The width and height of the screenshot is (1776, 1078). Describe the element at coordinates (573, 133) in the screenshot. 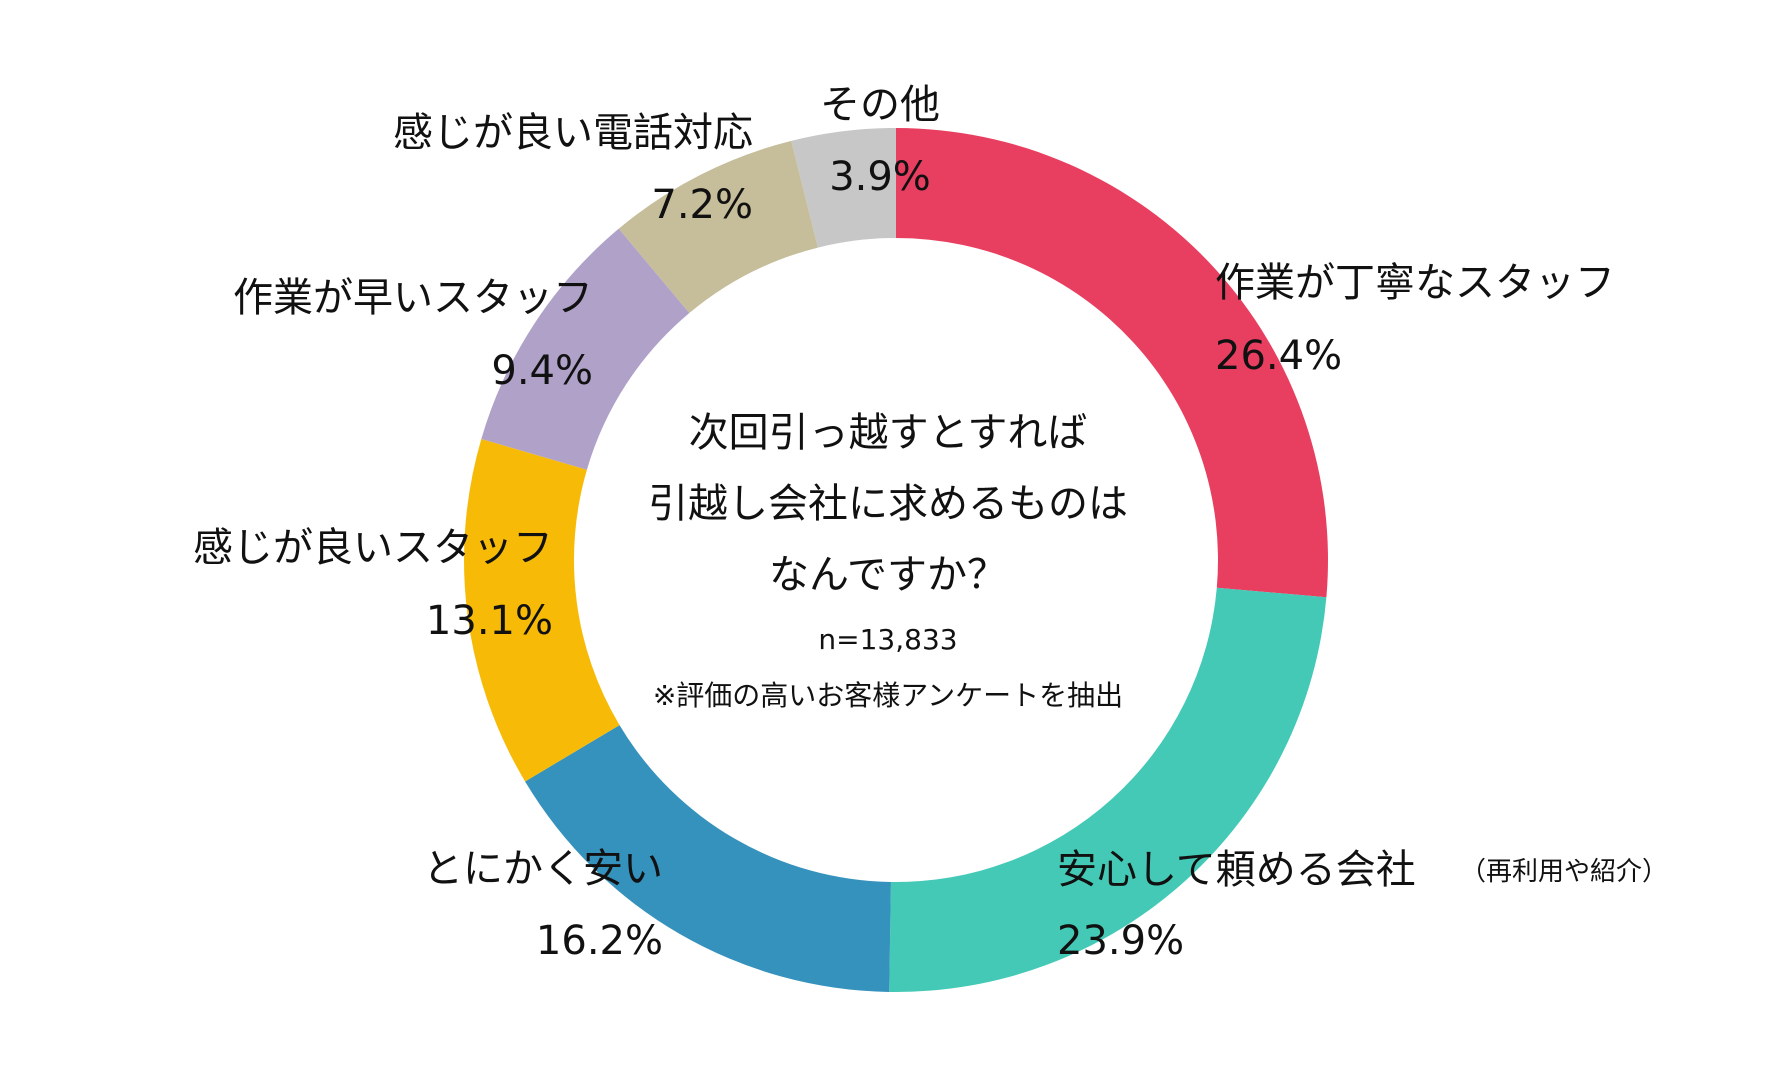

I see `slice-label: 感じが良い電話対応` at that location.